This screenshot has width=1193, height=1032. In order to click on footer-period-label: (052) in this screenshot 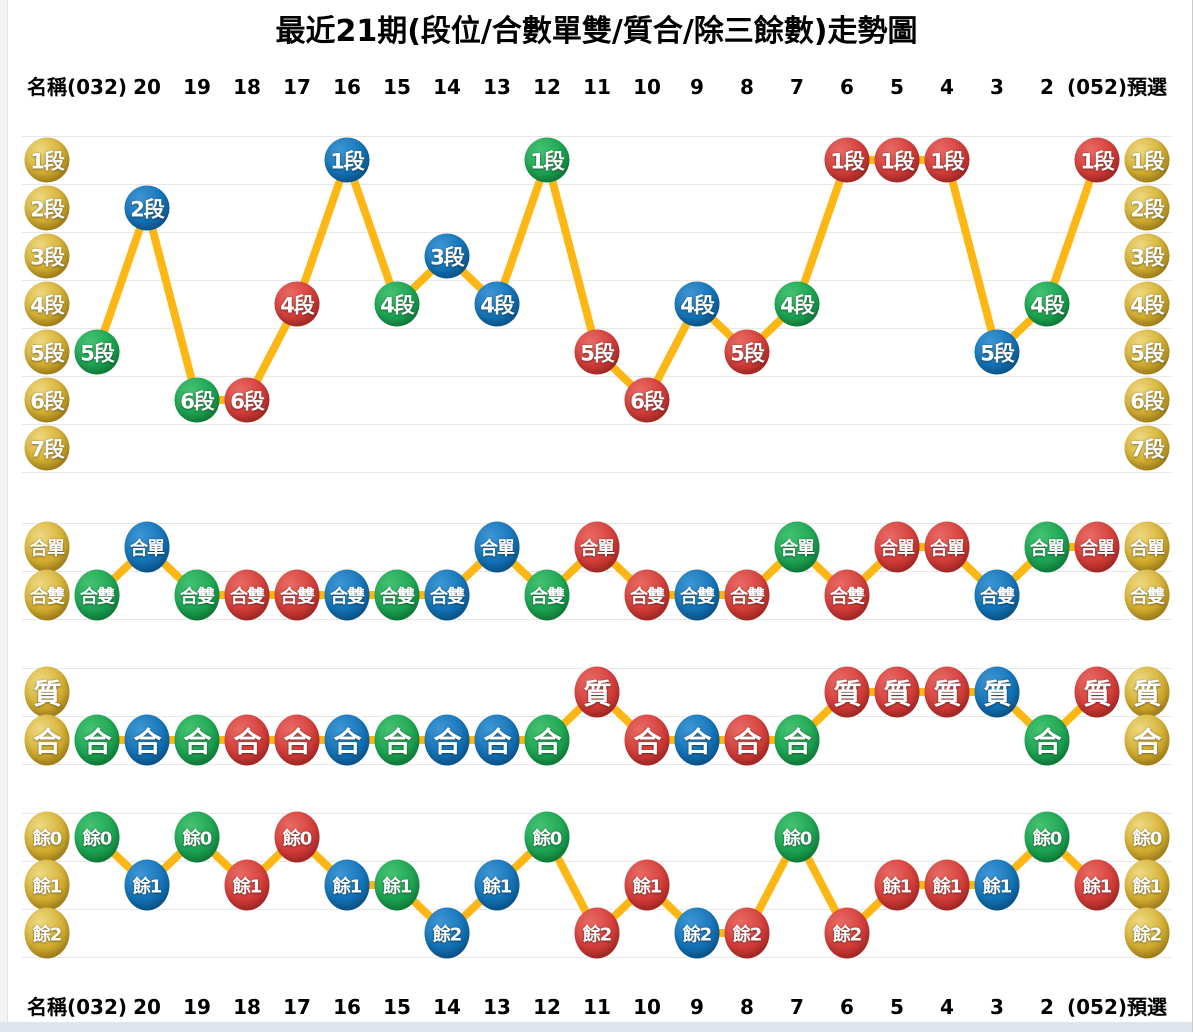, I will do `click(1097, 1007)`.